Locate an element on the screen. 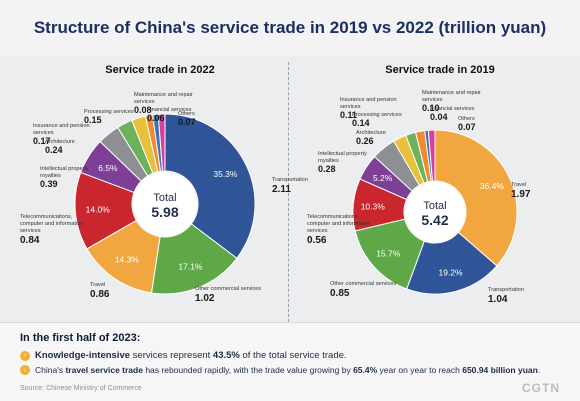 This screenshot has height=401, width=580. total-value: 5.42 is located at coordinates (434, 220).